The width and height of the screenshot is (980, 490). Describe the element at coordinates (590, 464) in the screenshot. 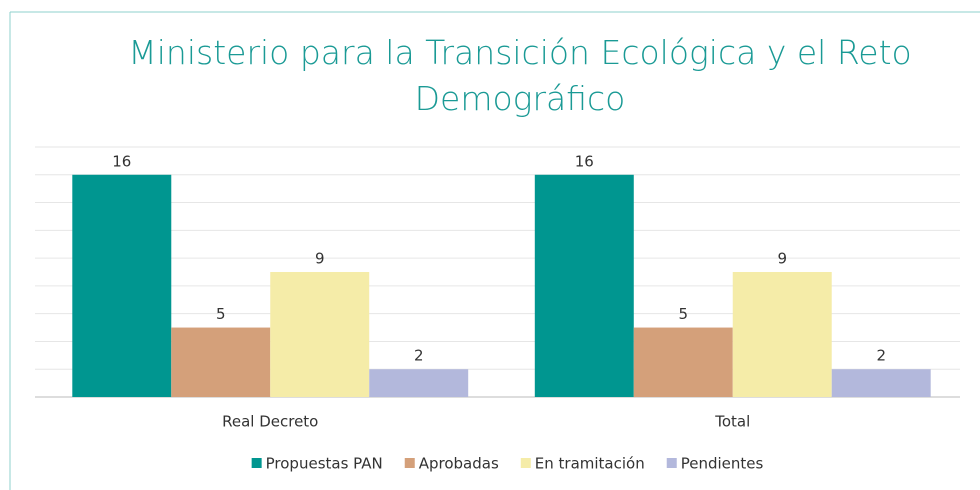

I see `legend-label: En tramitación` at that location.